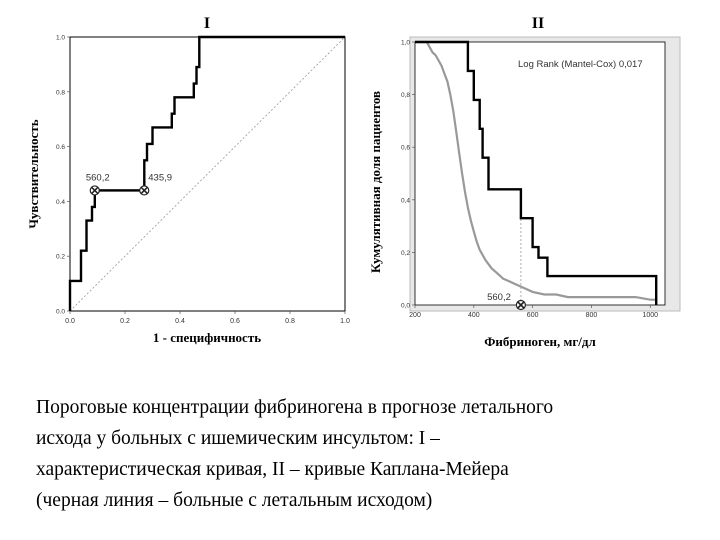  Describe the element at coordinates (345, 321) in the screenshot. I see `x-tick-label: 1.0` at that location.